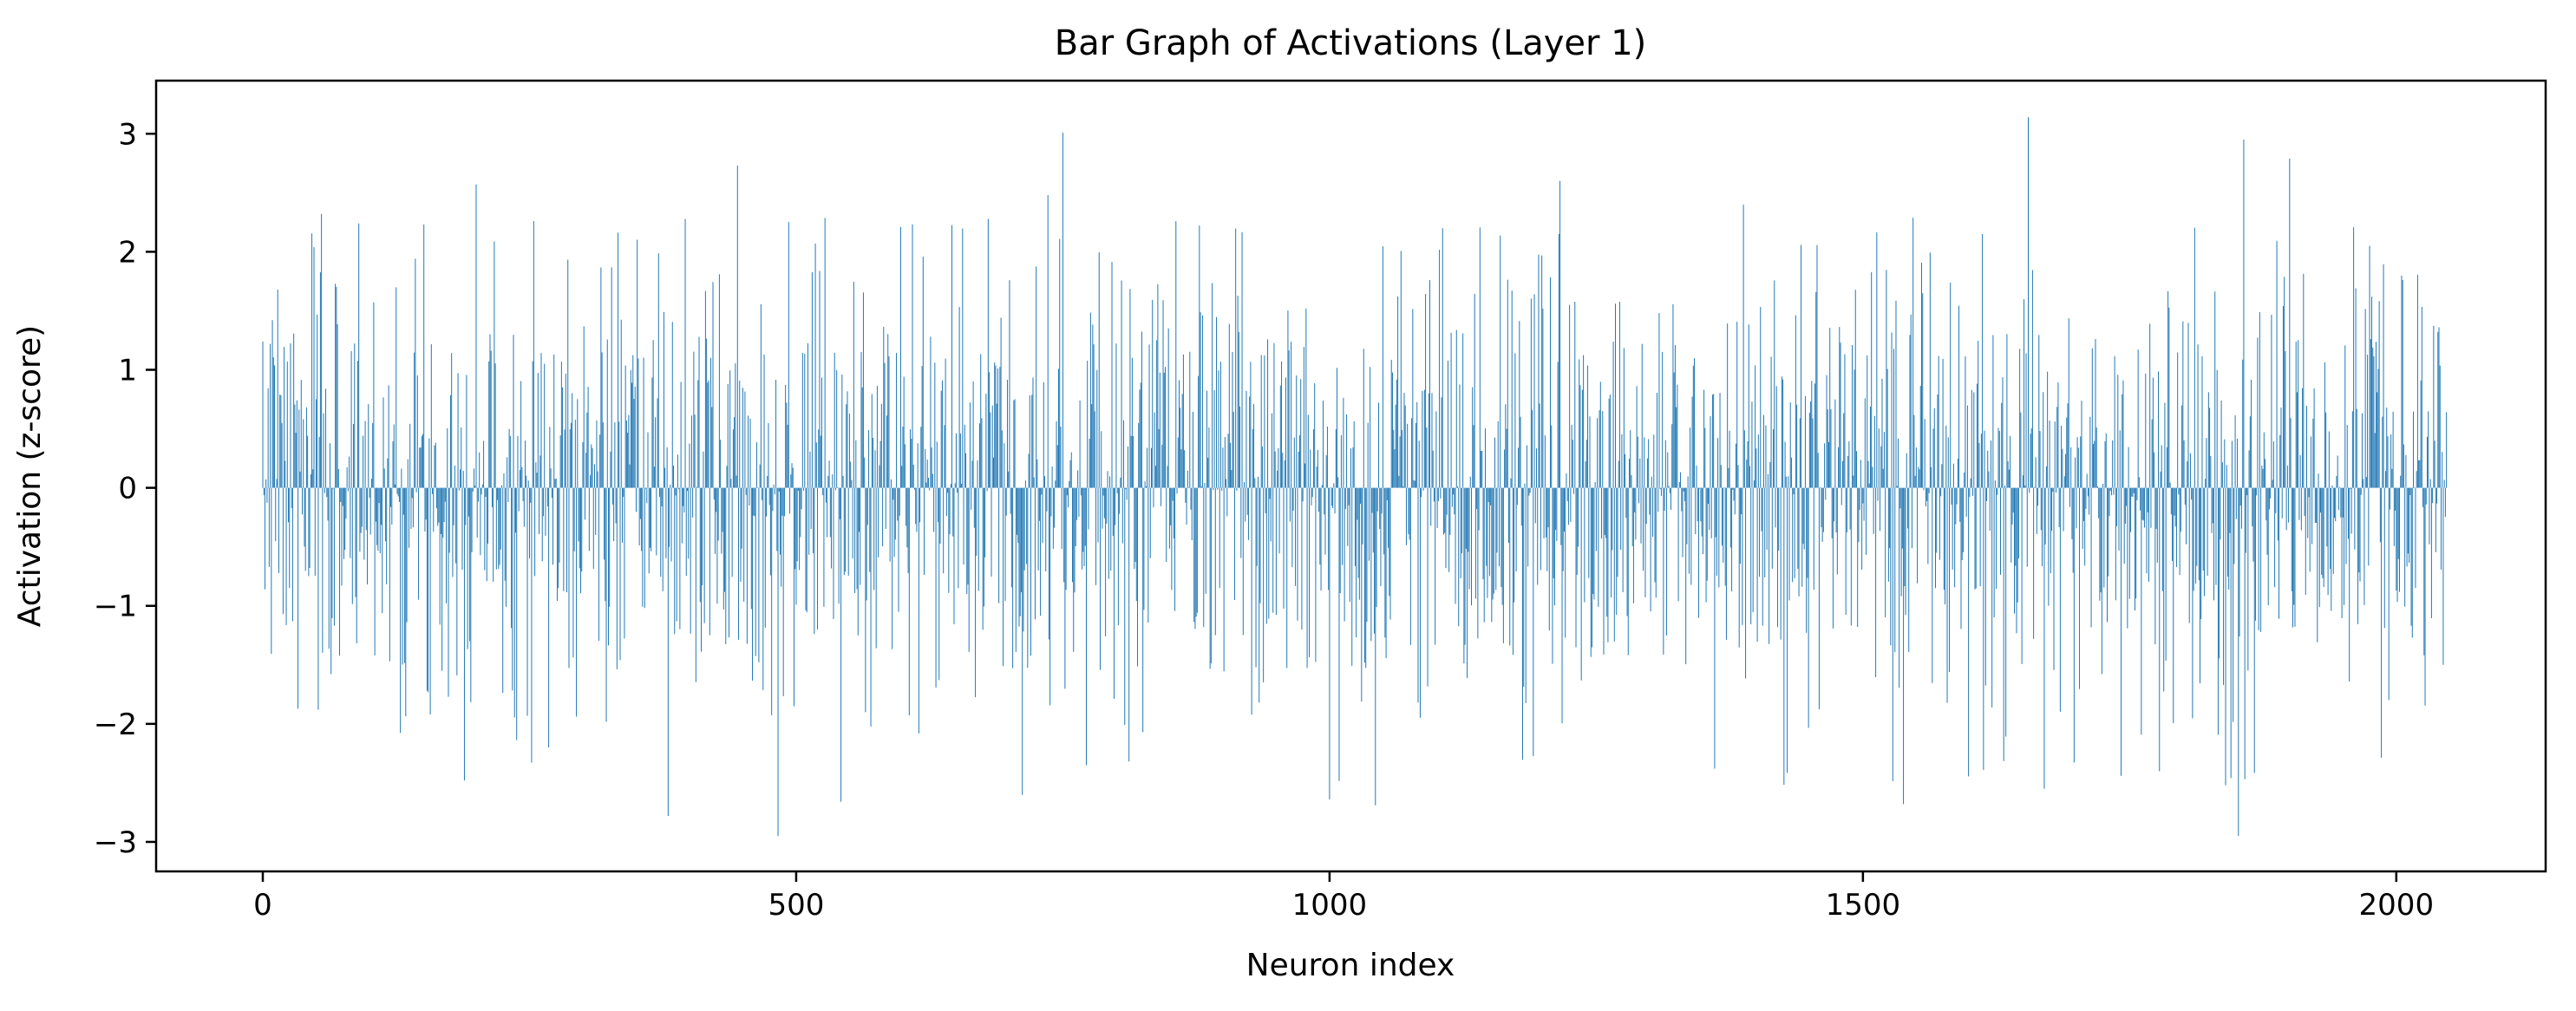 Image resolution: width=2576 pixels, height=1011 pixels. What do you see at coordinates (2397, 905) in the screenshot?
I see `x-tick-label: 2000` at bounding box center [2397, 905].